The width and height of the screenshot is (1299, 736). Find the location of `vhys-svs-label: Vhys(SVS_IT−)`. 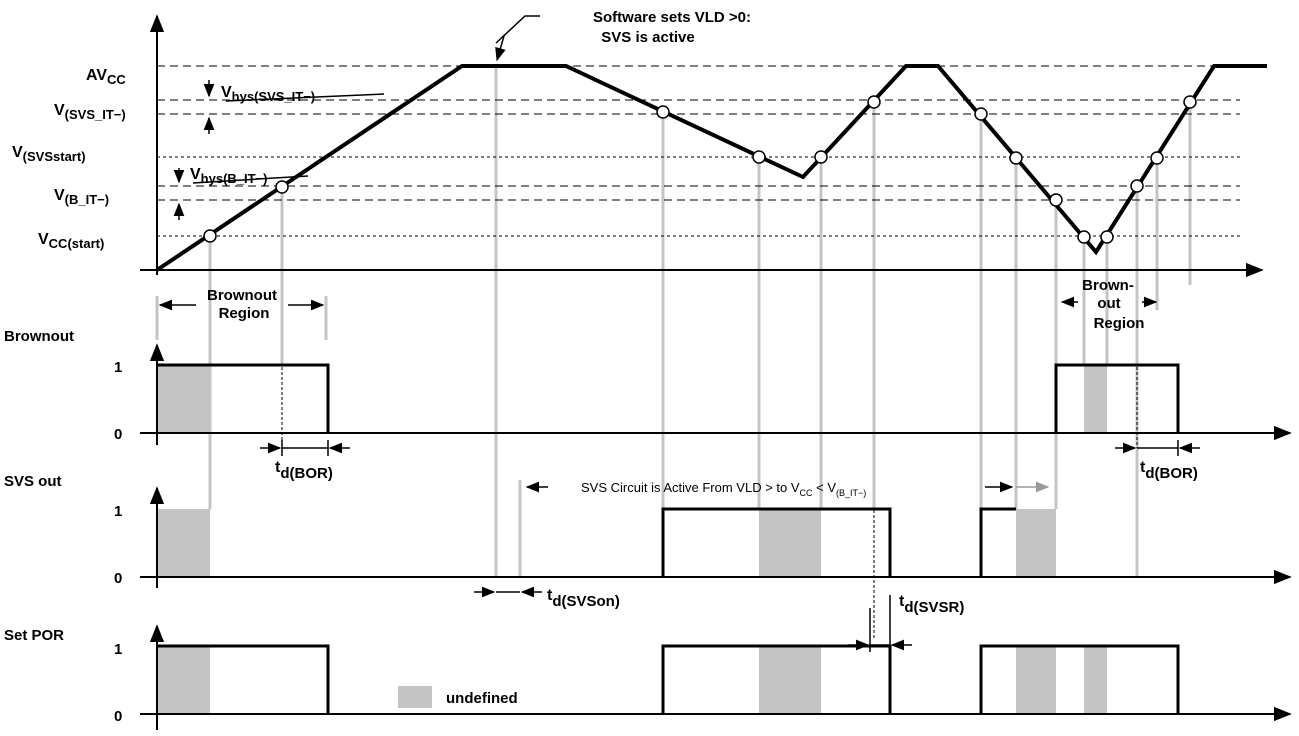

vhys-svs-label: Vhys(SVS_IT−) is located at coordinates (268, 94).